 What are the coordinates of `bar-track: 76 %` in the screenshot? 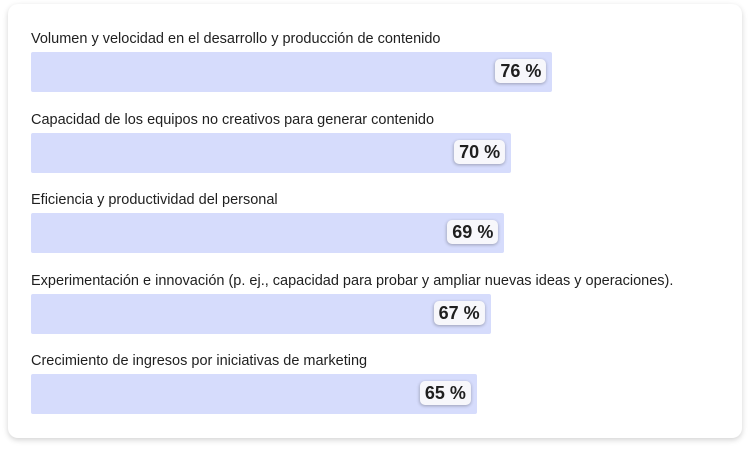 It's located at (374, 72).